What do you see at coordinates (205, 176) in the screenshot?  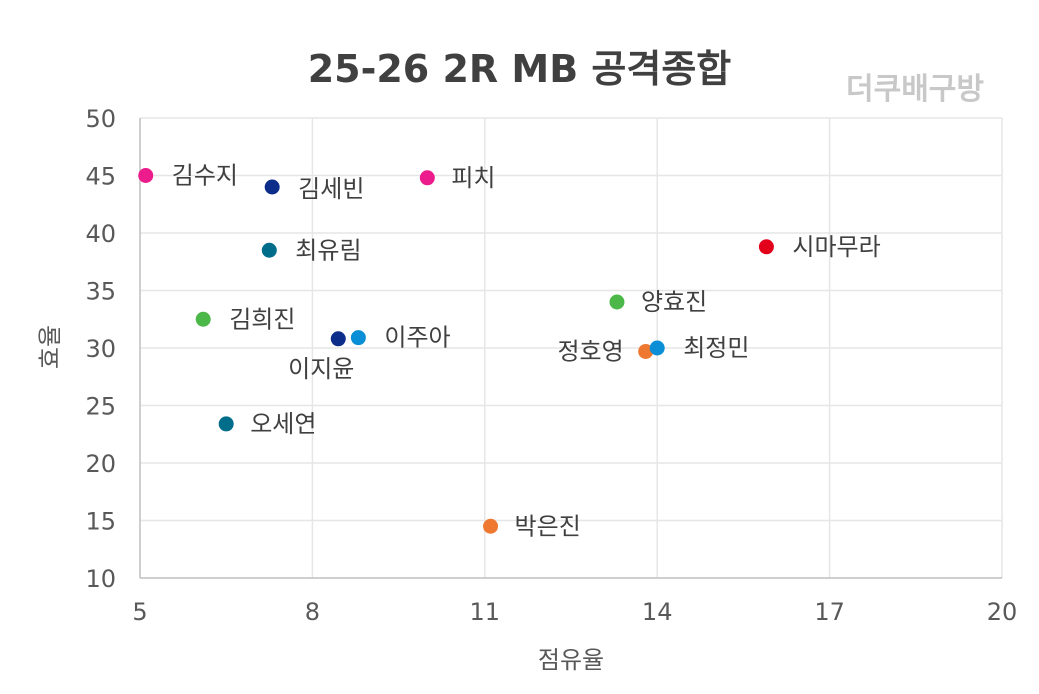 I see `point-label: 김수지` at bounding box center [205, 176].